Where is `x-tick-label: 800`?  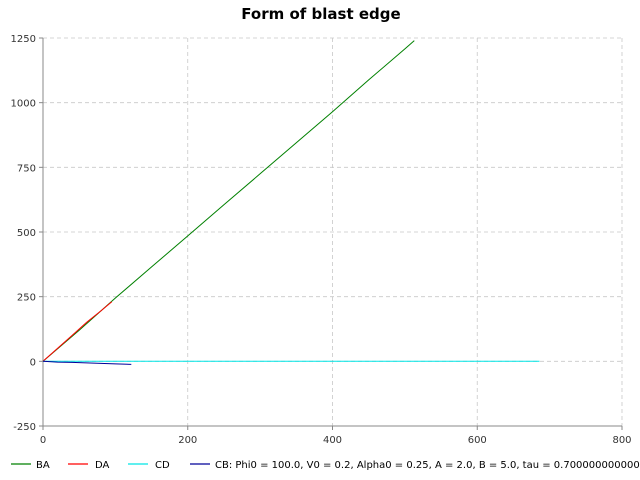 x-tick-label: 800 is located at coordinates (621, 440).